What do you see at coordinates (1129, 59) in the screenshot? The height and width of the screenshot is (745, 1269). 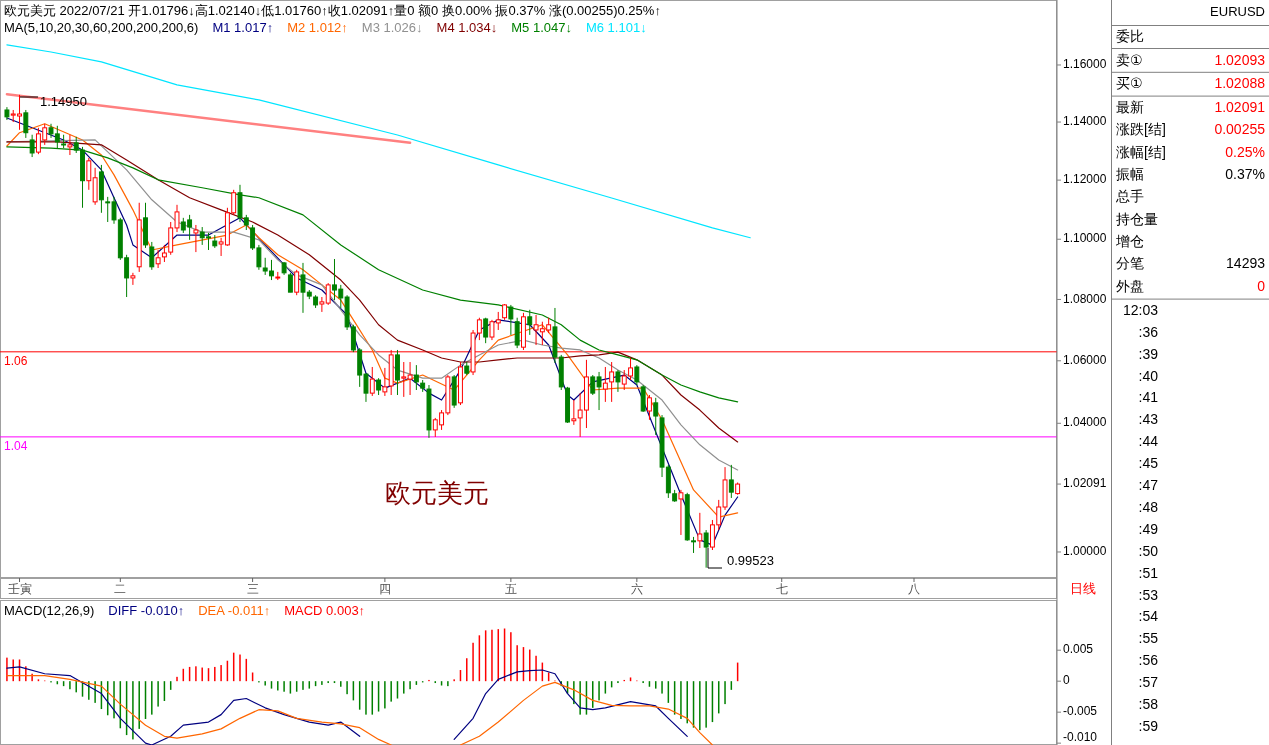 I see `category-label: 卖①` at bounding box center [1129, 59].